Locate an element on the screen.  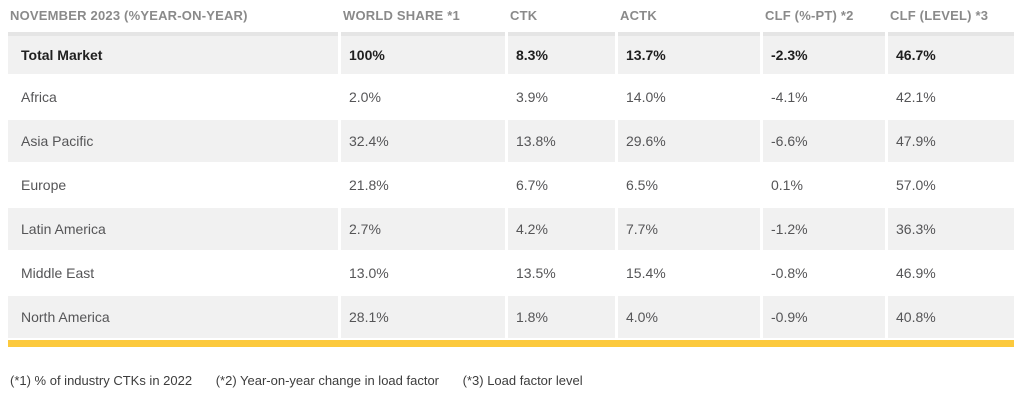
table-row-latin-america: Latin America 2.7% 4.2% 7.7% -1.2% 36.3% is located at coordinates (511, 229).